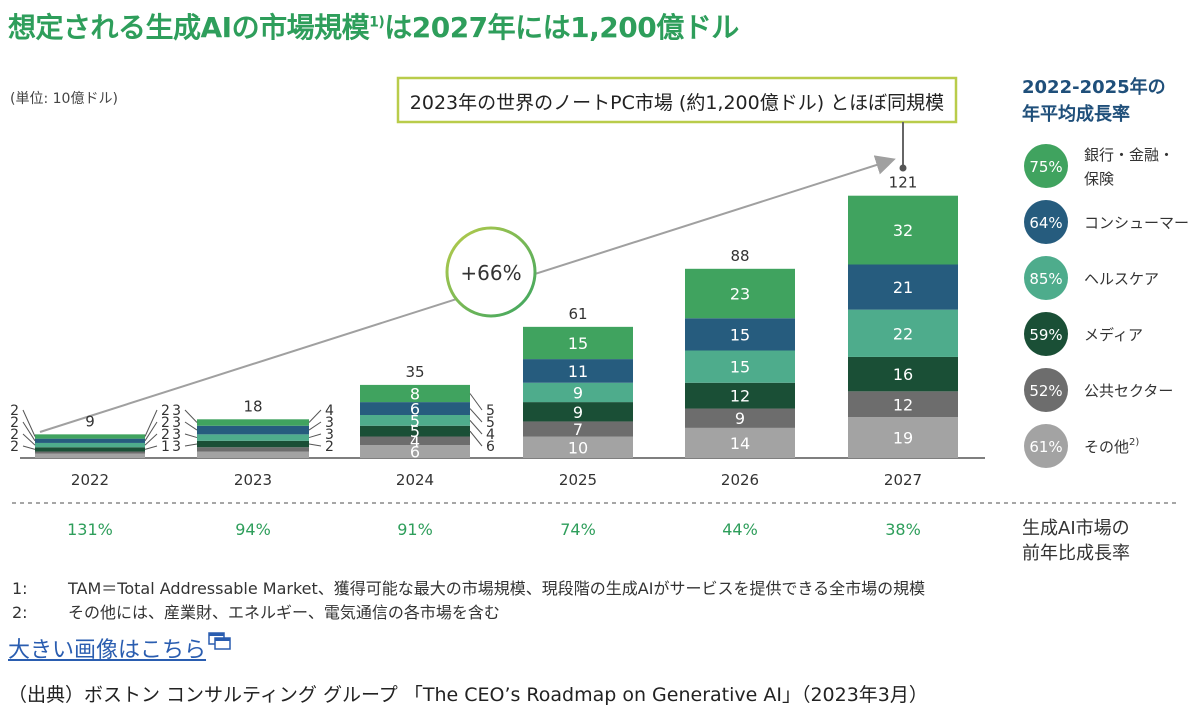 The image size is (1190, 726). Describe the element at coordinates (1045, 167) in the screenshot. I see `legend-cagr: 75%` at that location.